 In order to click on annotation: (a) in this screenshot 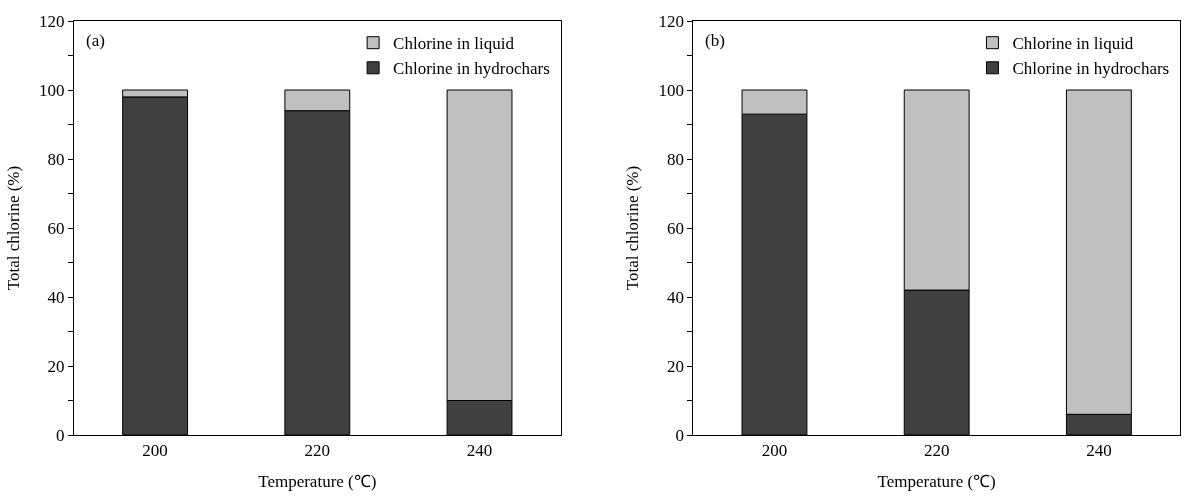, I will do `click(95, 40)`.